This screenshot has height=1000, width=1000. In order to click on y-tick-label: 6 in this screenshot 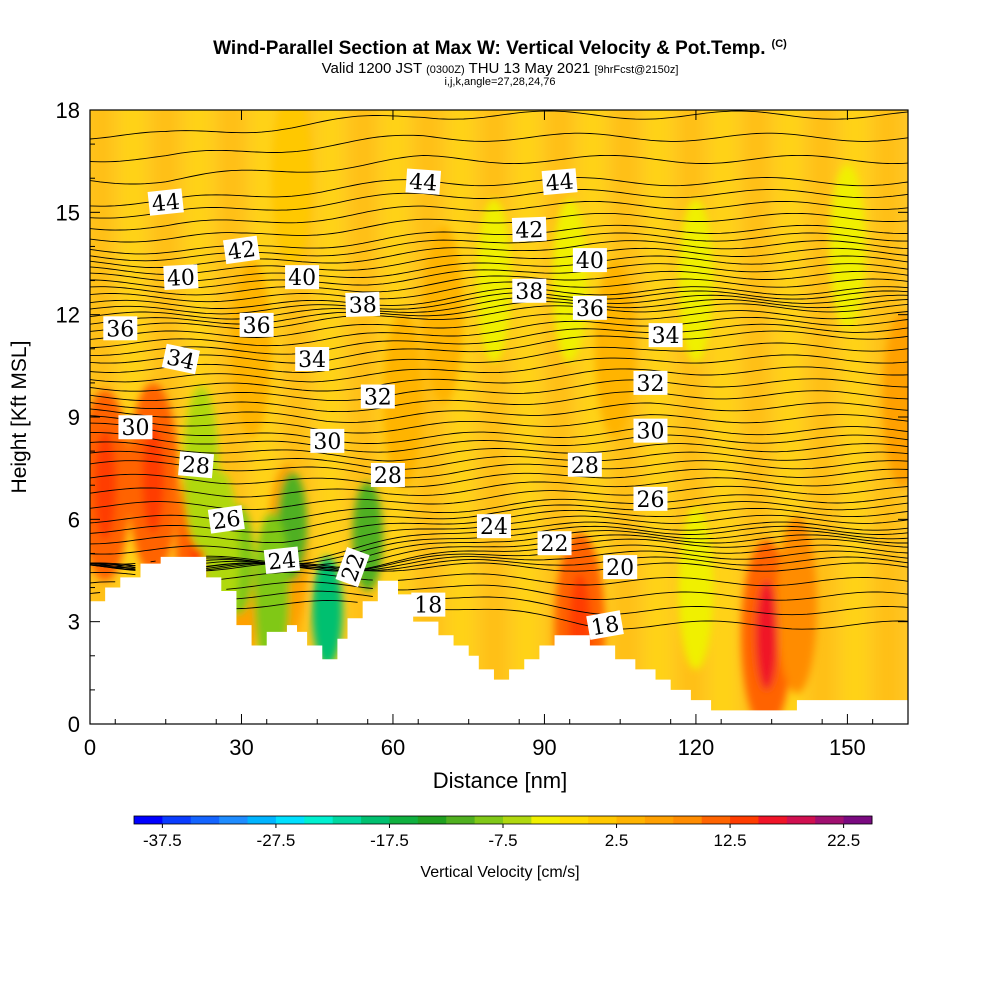, I will do `click(74, 519)`.